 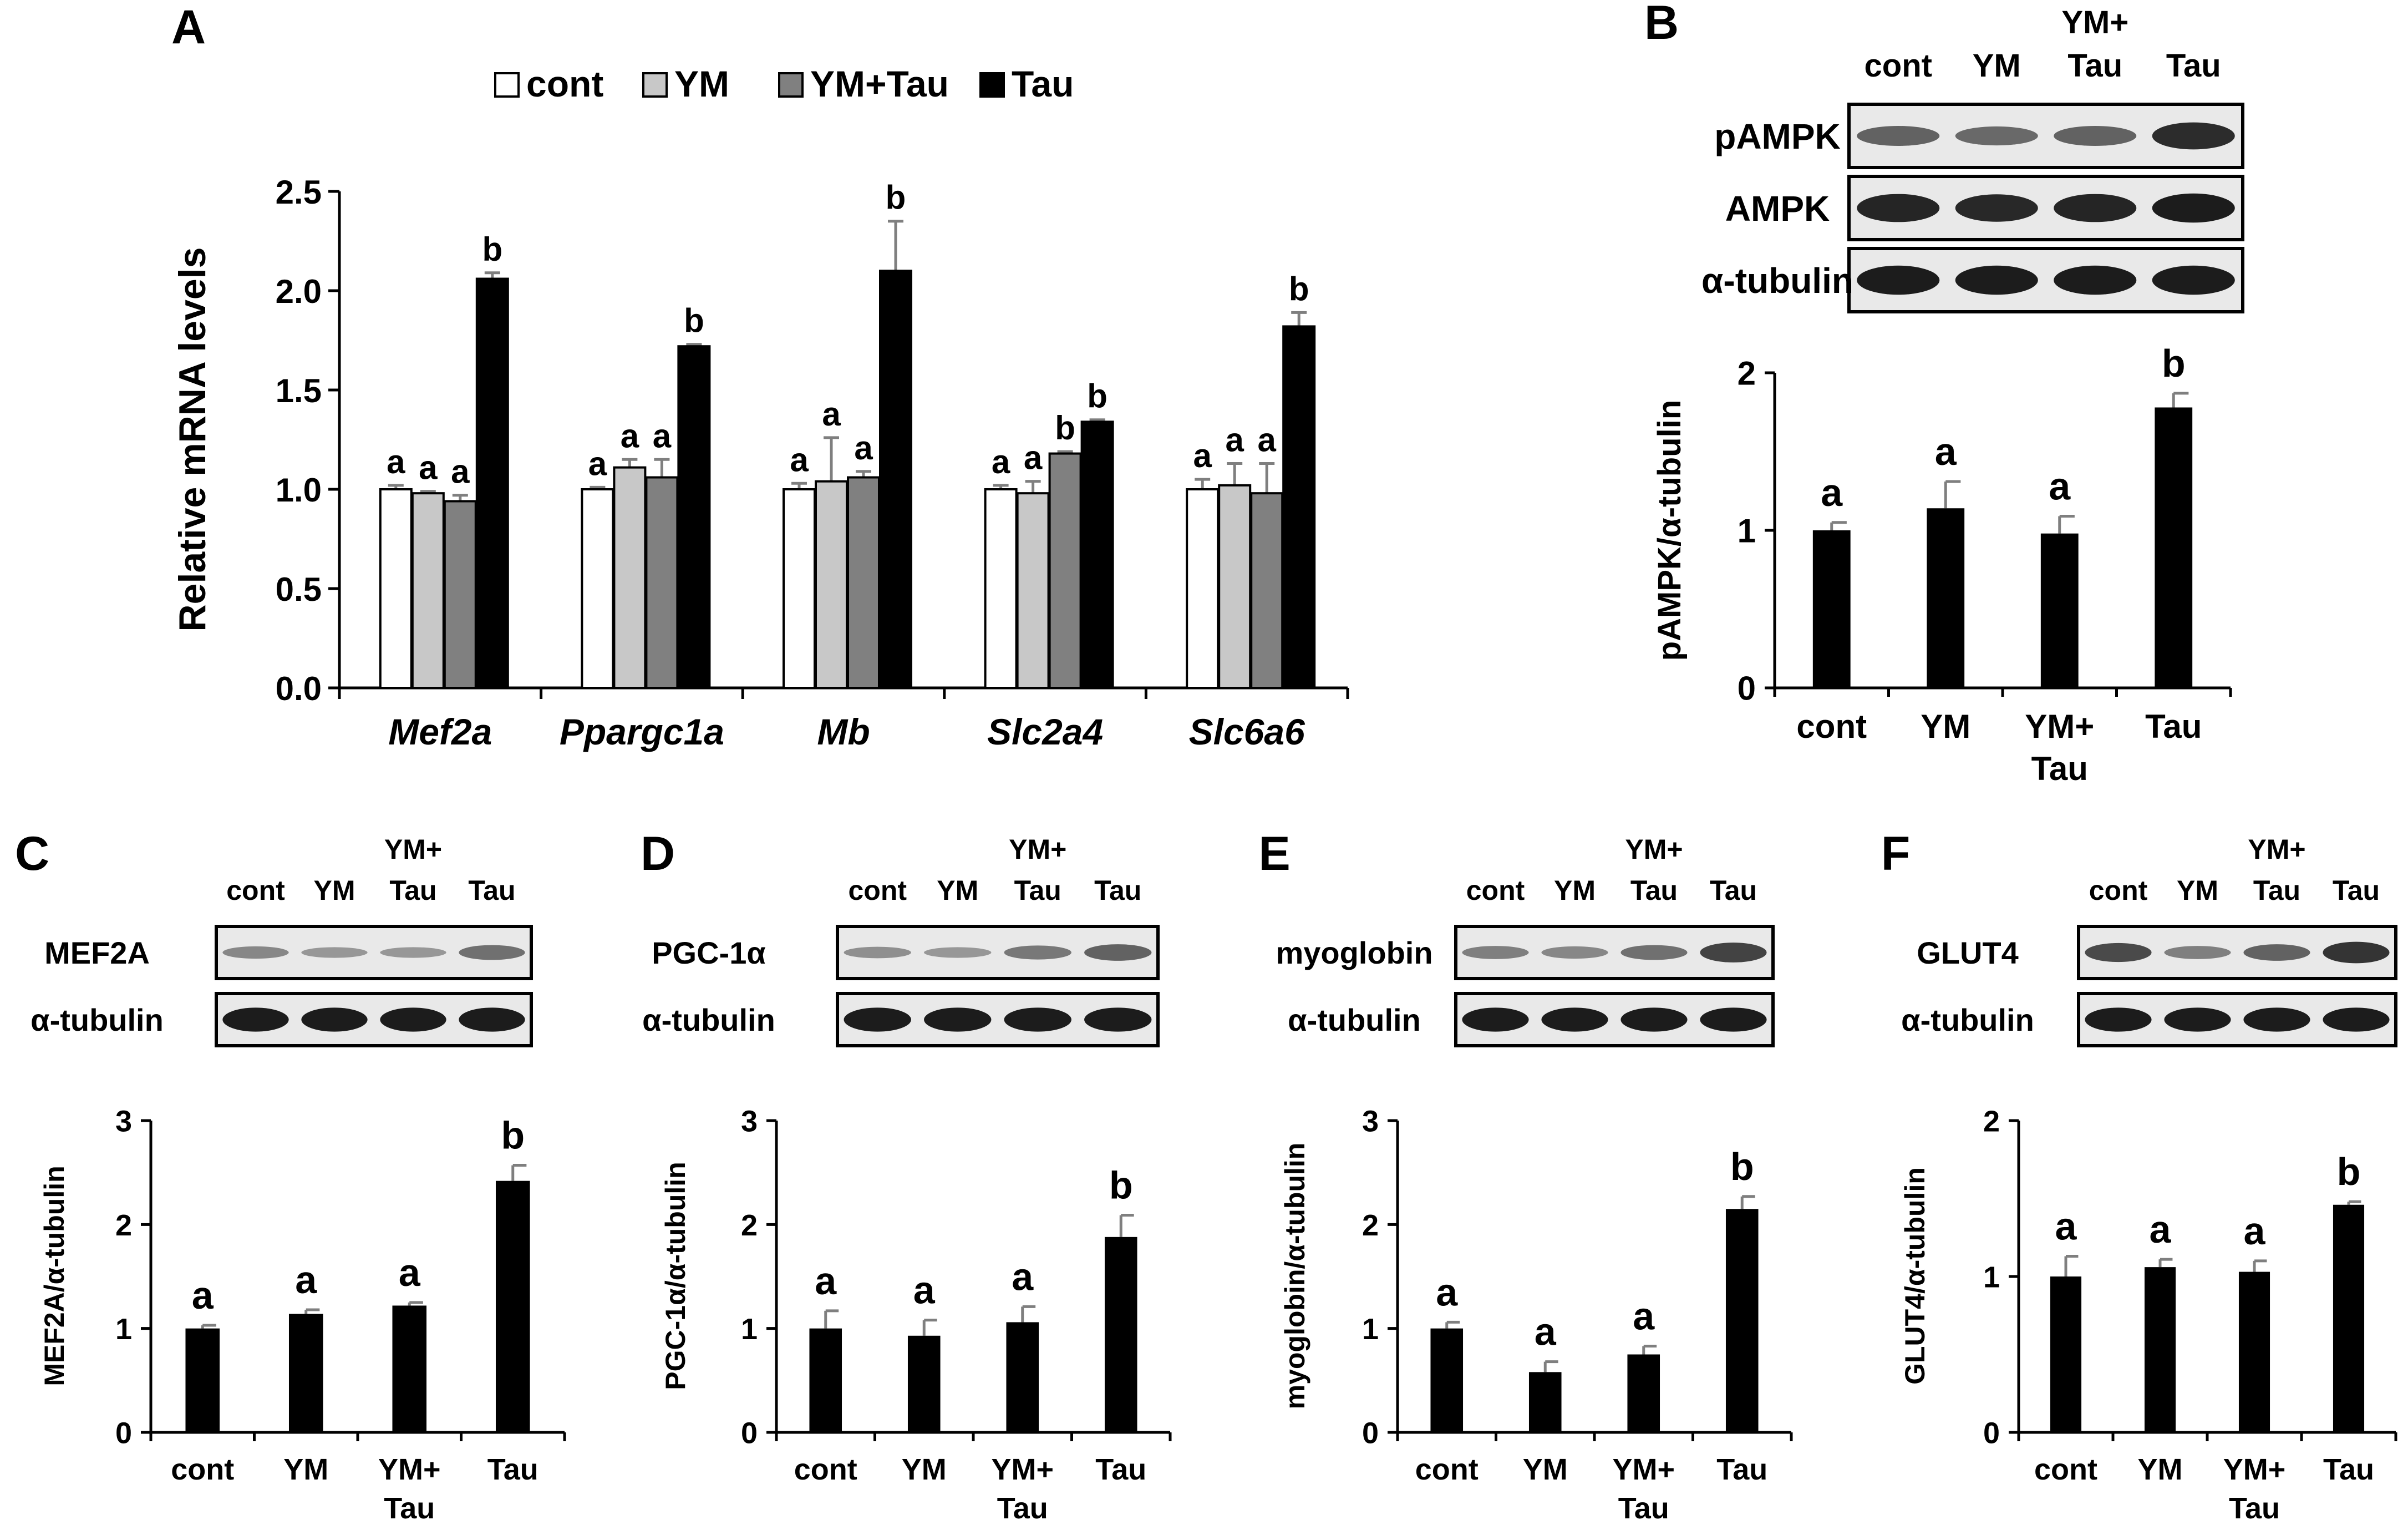 What do you see at coordinates (1274, 853) in the screenshot?
I see `panel-letter-e: E` at bounding box center [1274, 853].